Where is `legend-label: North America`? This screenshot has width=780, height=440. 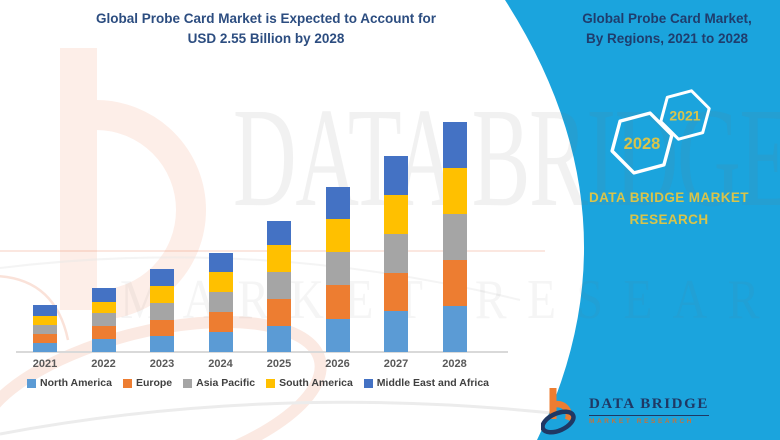 legend-label: North America is located at coordinates (75, 383).